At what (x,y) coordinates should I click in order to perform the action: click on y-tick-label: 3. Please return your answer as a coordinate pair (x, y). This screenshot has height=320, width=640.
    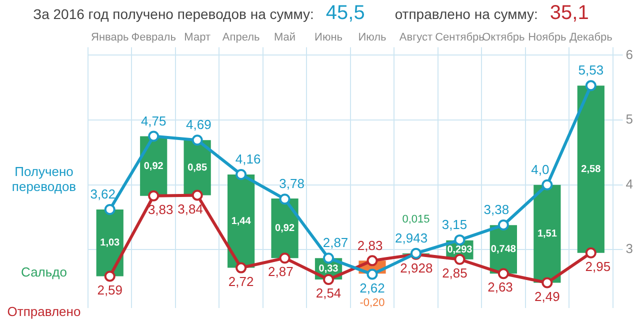
    Looking at the image, I should click on (630, 248).